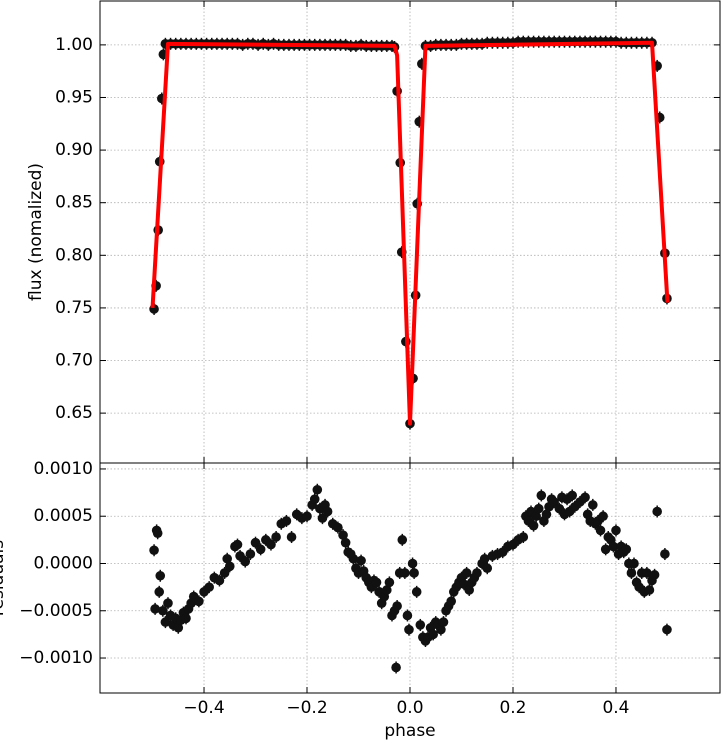 The height and width of the screenshot is (742, 722). I want to click on x-tick-label: 0.2, so click(512, 708).